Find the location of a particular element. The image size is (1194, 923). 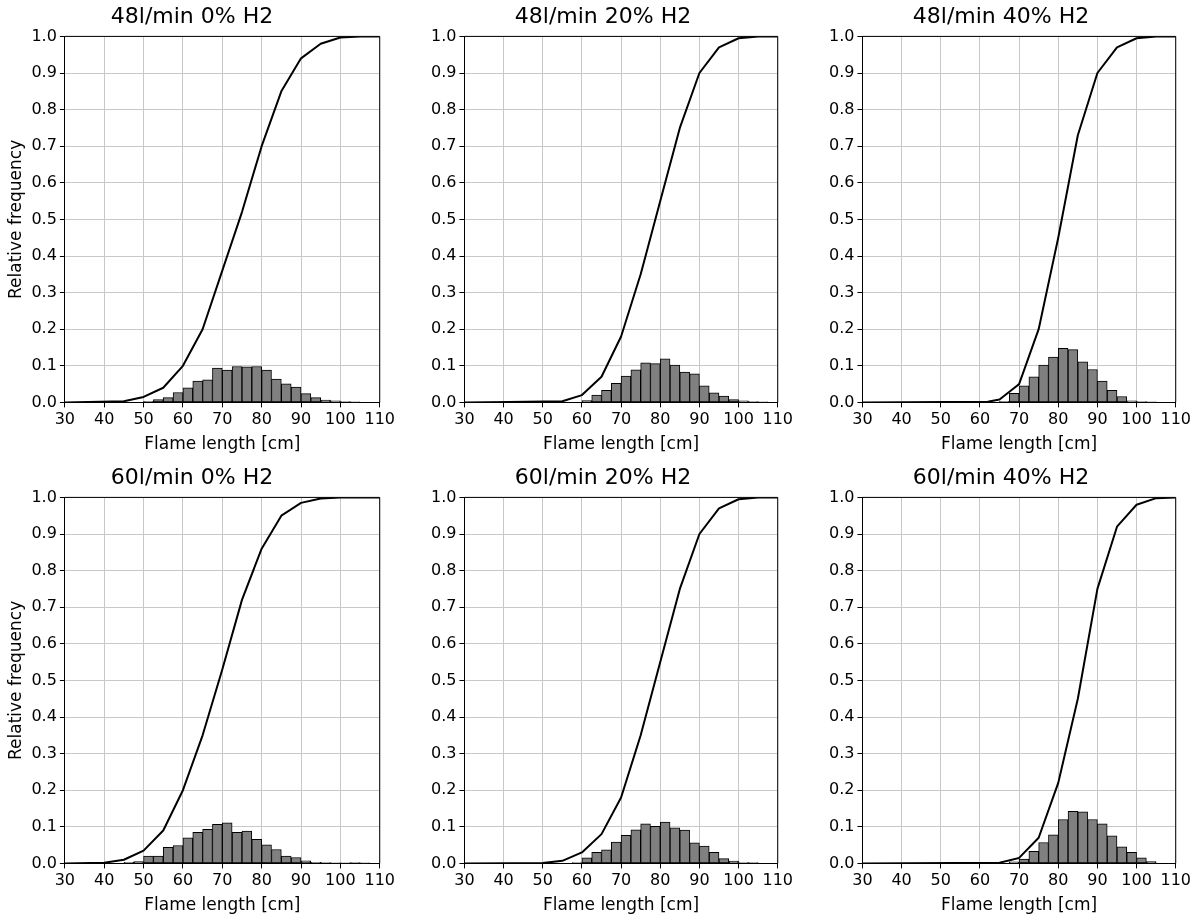

chart-title: 48l/min 20% H2 is located at coordinates (603, 15).